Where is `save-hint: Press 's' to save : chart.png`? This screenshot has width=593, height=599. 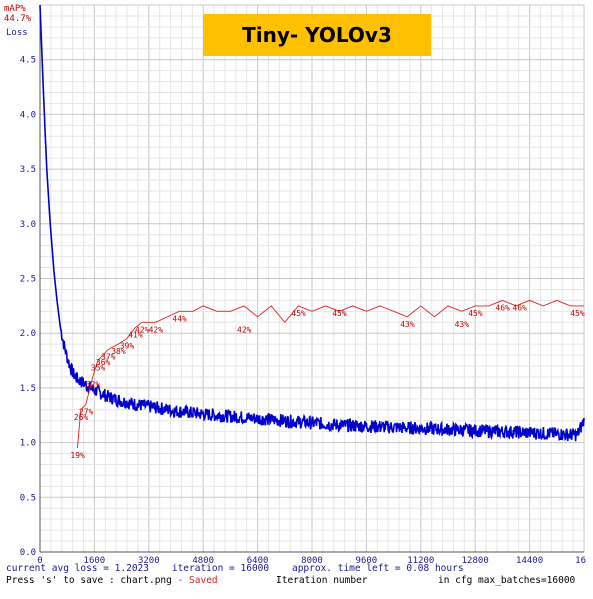 save-hint: Press 's' to save : chart.png is located at coordinates (89, 580).